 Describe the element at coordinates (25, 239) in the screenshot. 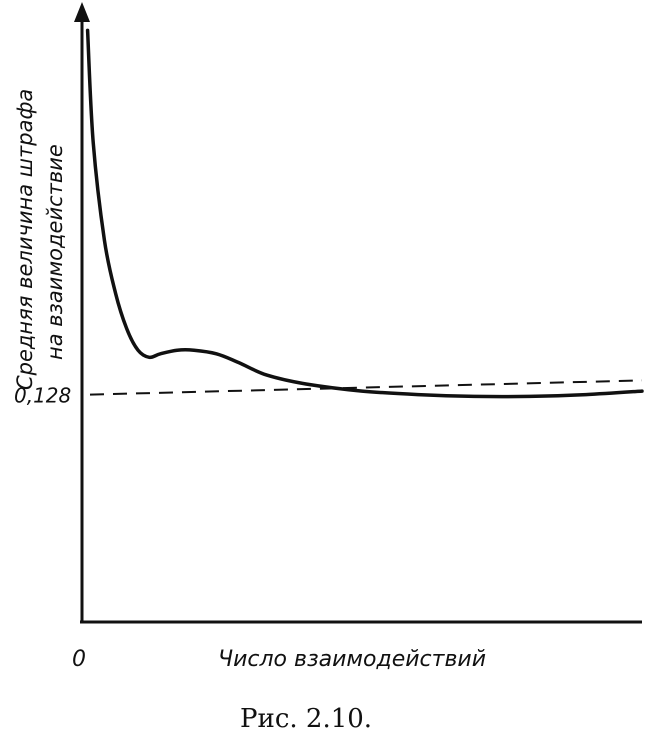

I see `y-axis-label-line-1: Средняя величина штрафа` at that location.